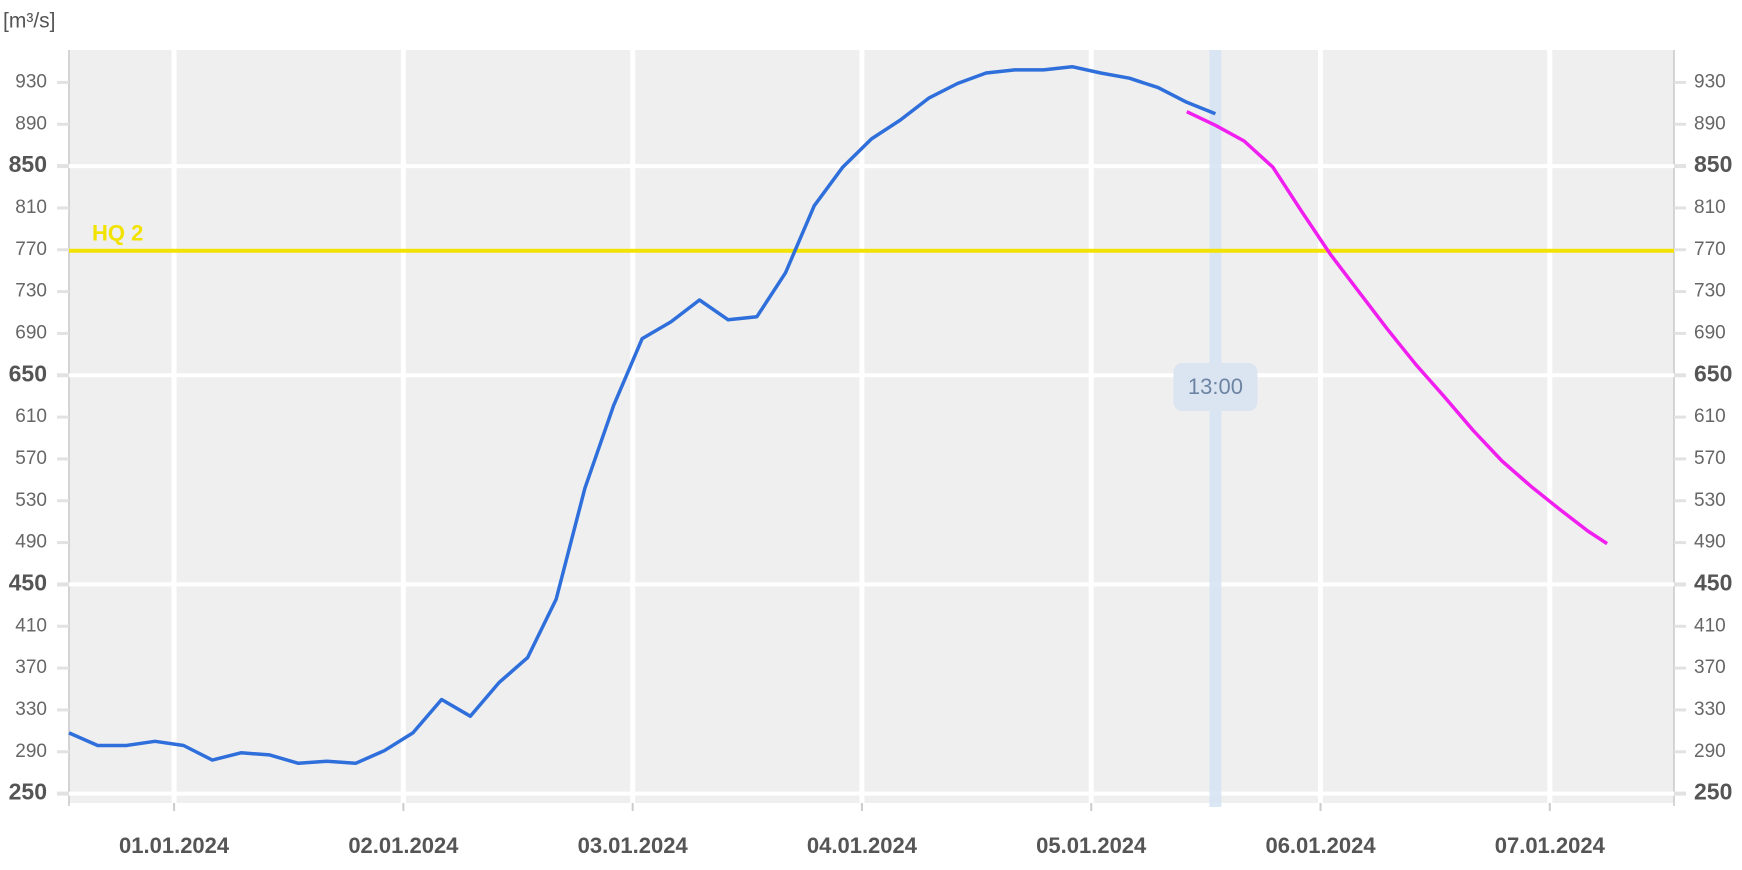 This screenshot has width=1742, height=870. I want to click on x-tick-label: 01.01.2024, so click(174, 845).